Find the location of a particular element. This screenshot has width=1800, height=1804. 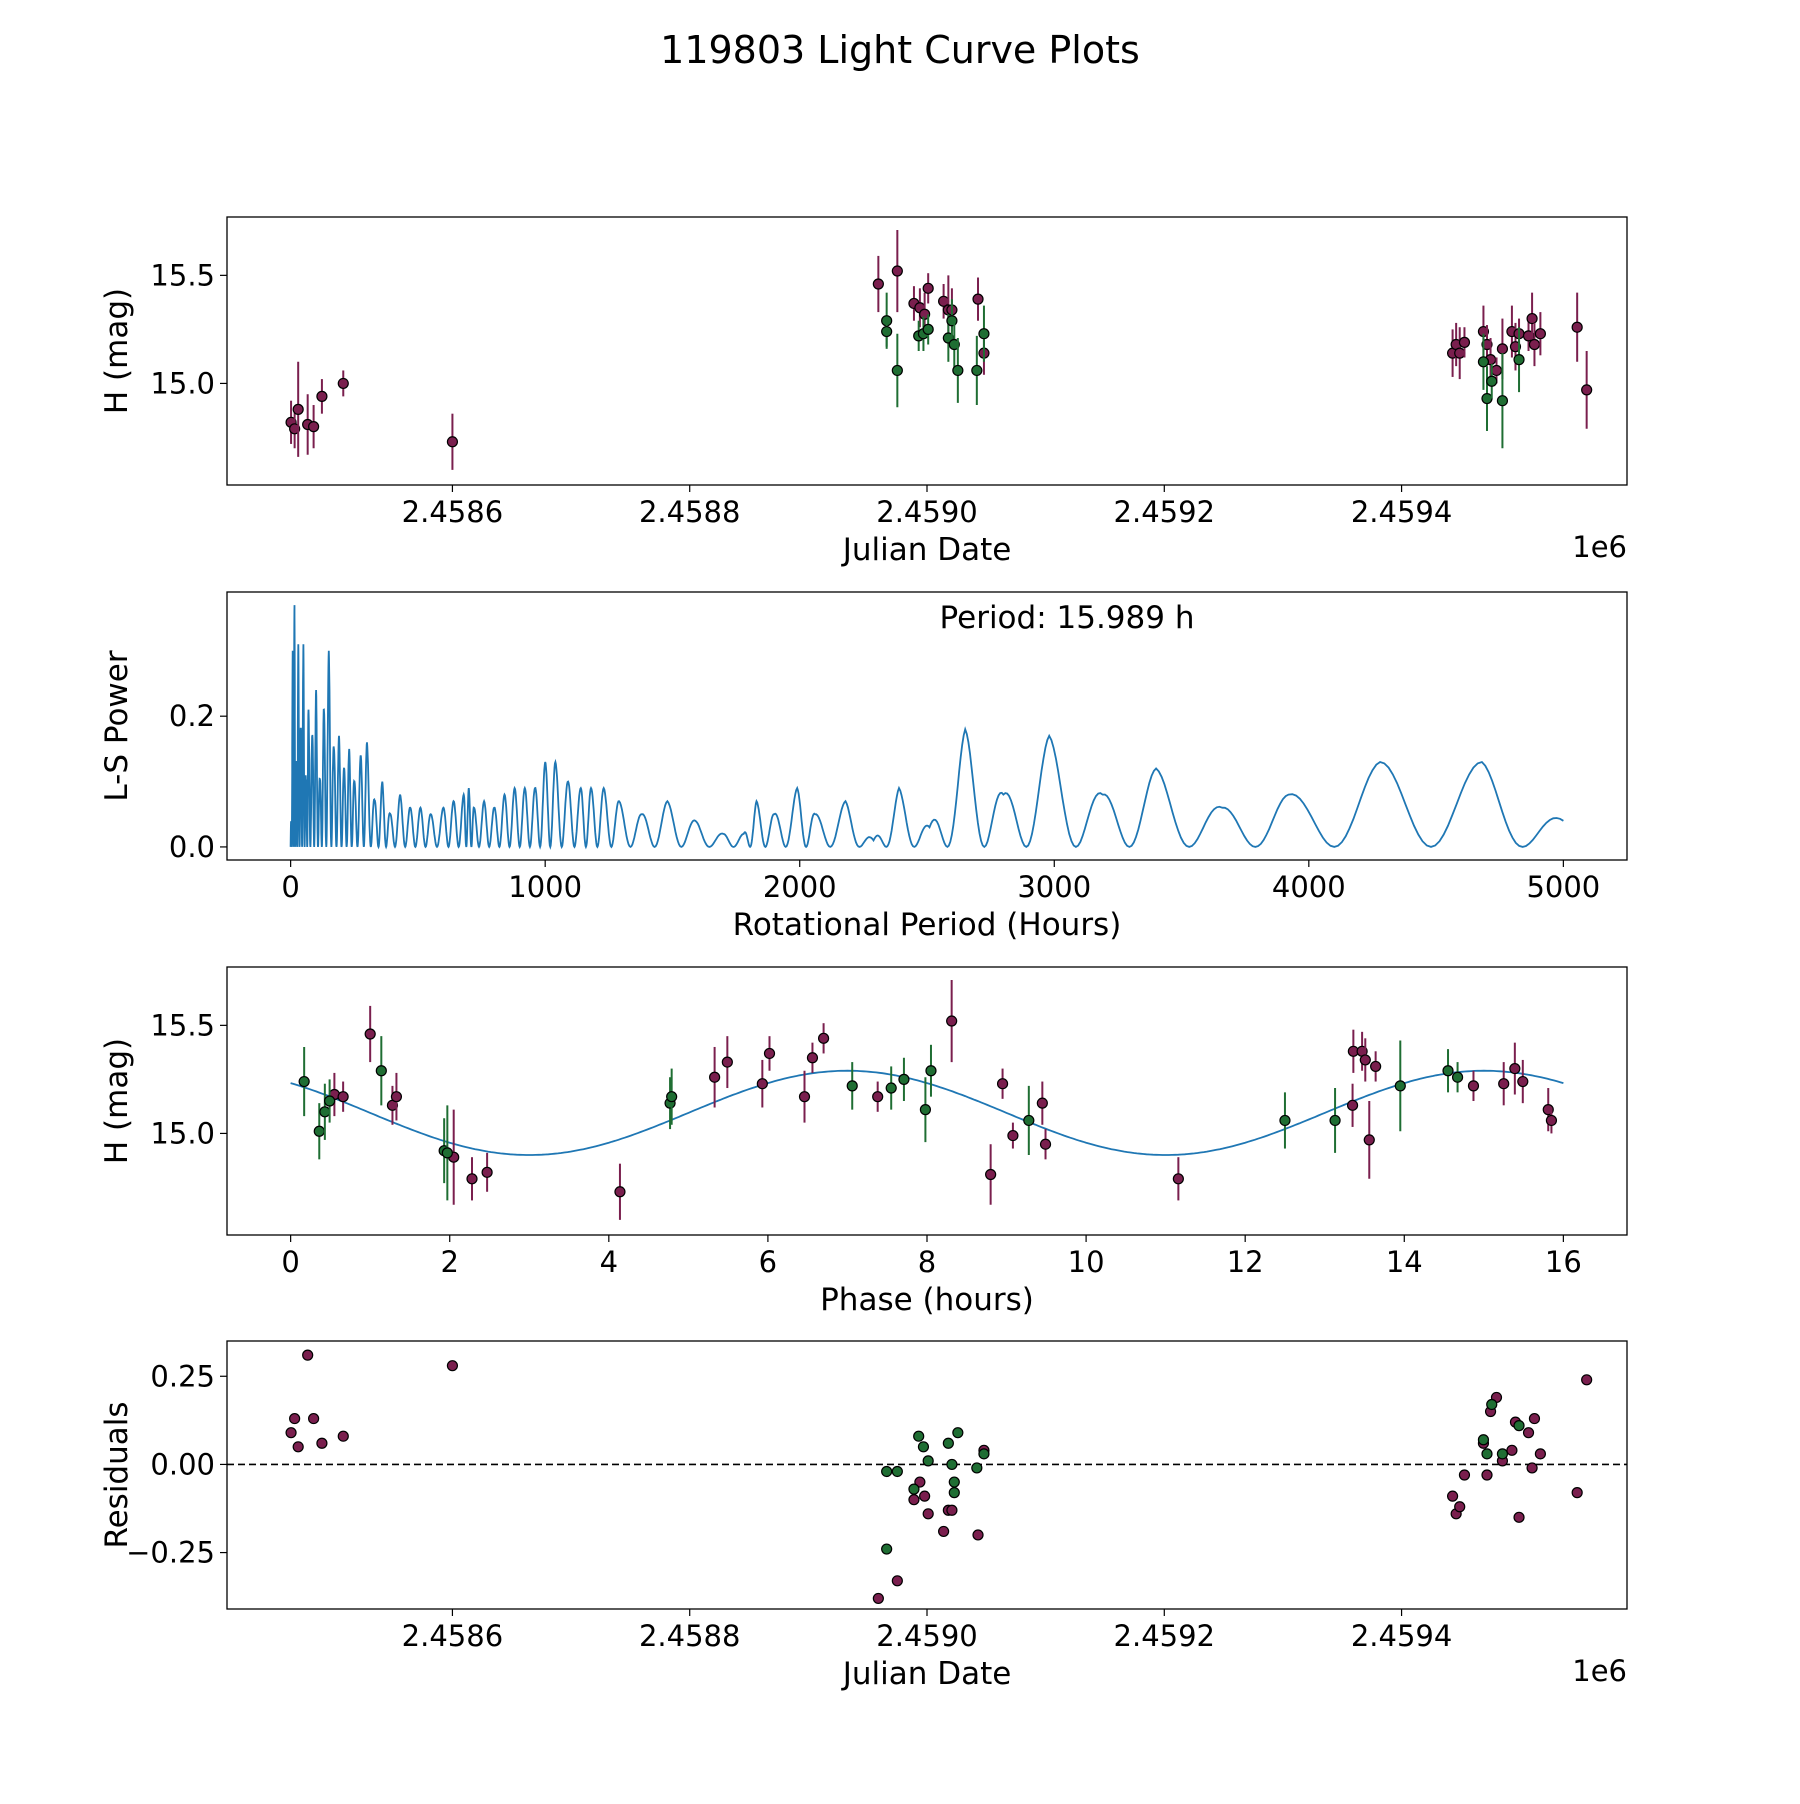

y-tick-label: 0.2 is located at coordinates (192, 716).